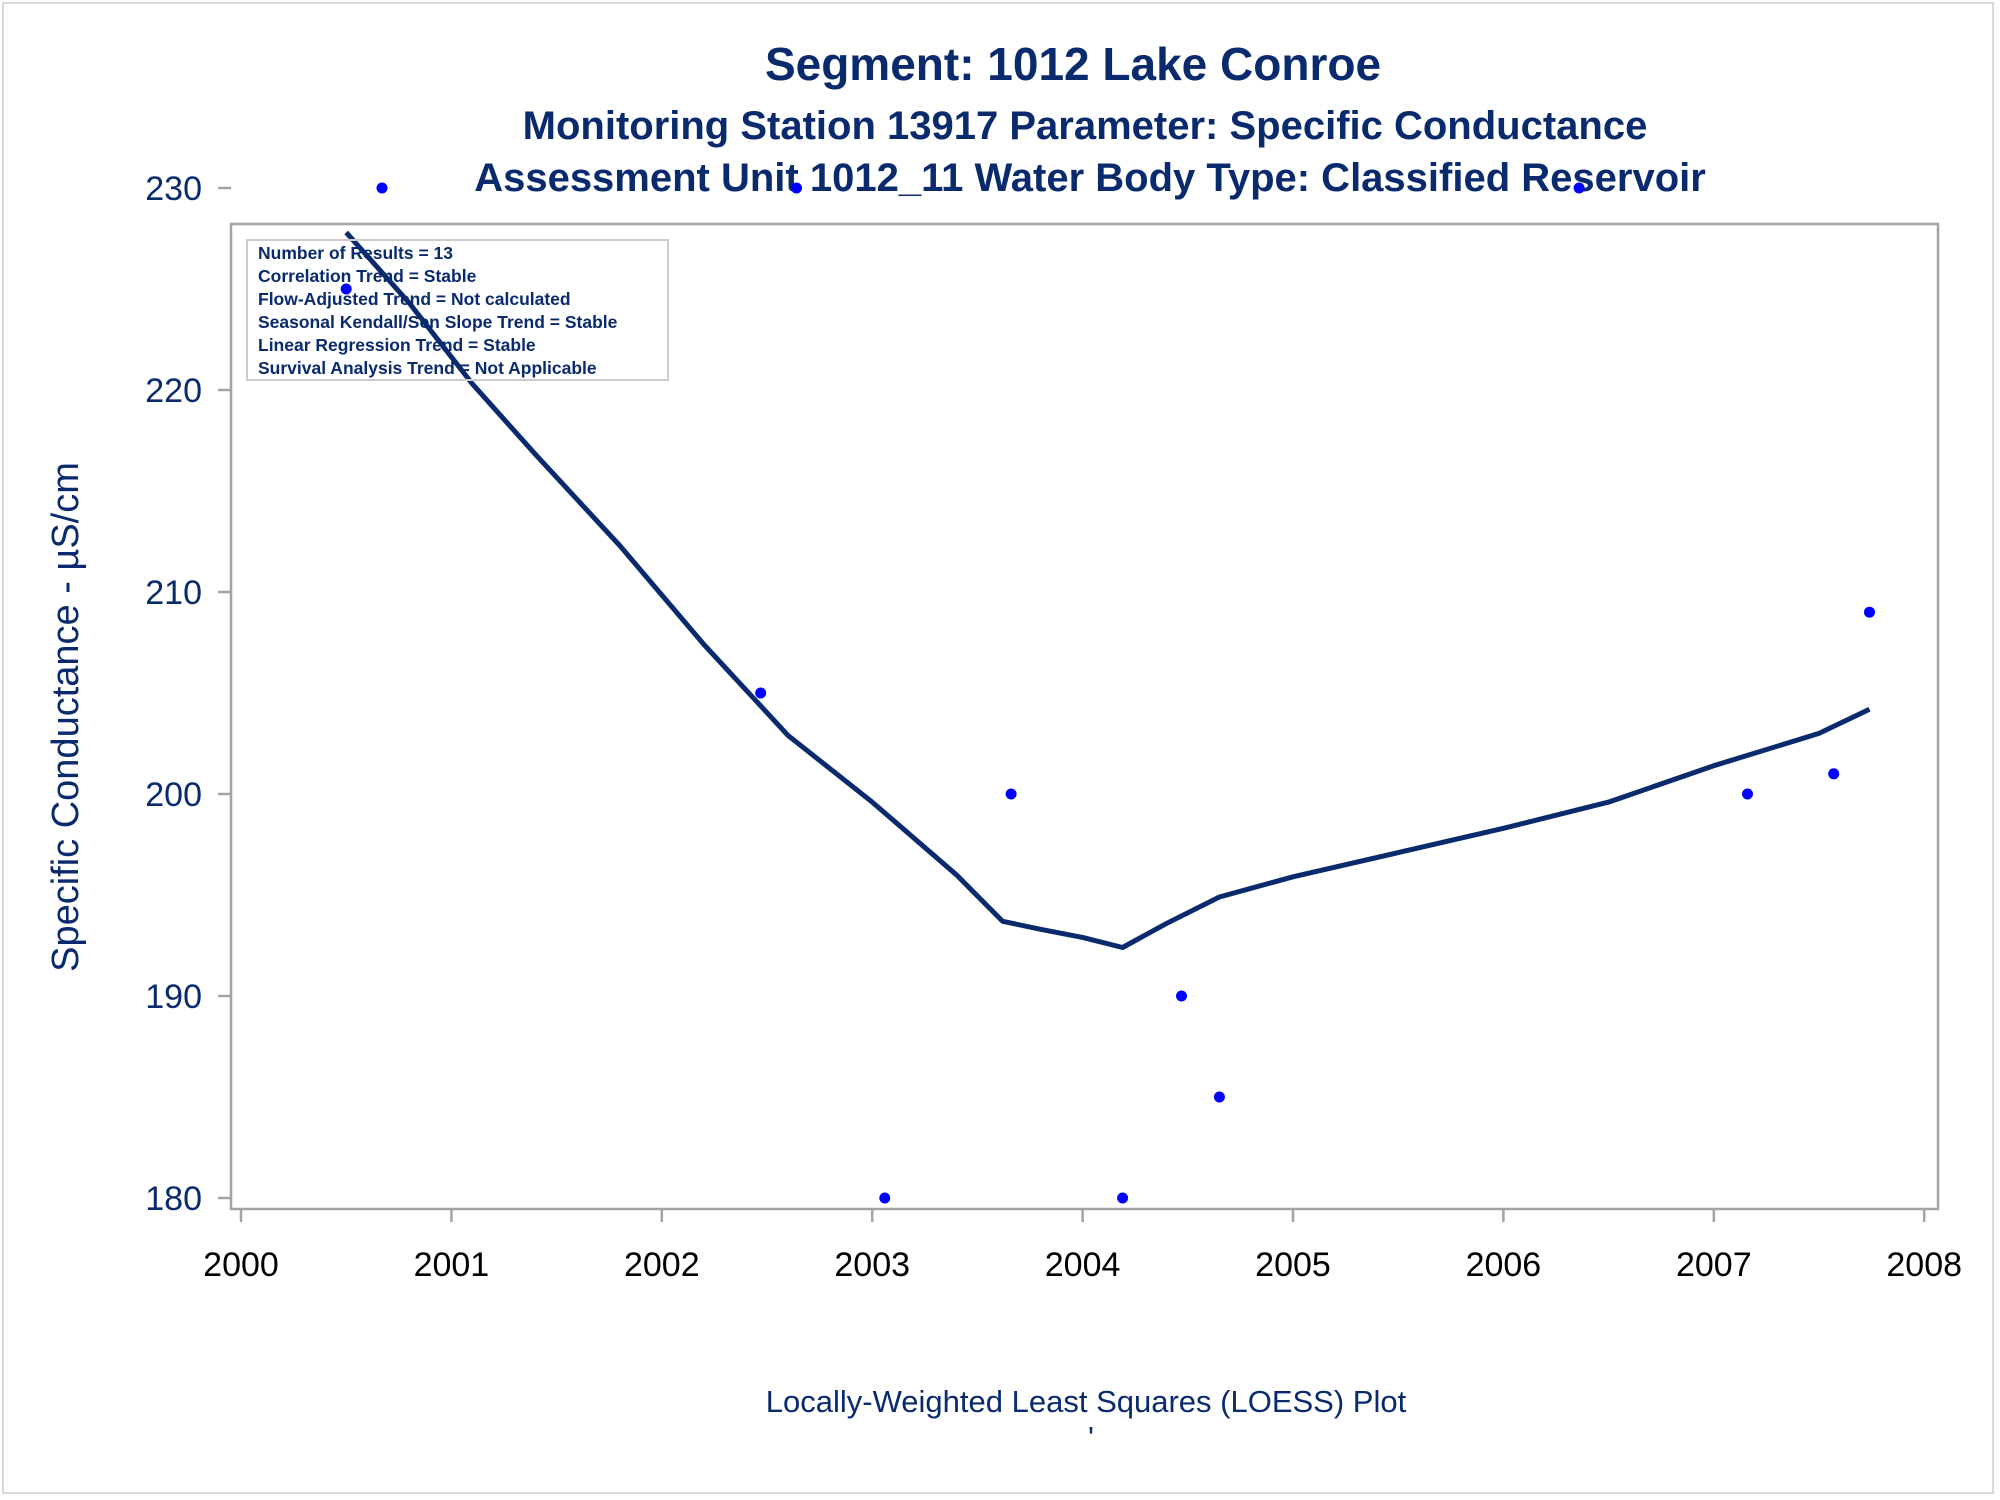 The height and width of the screenshot is (1500, 2000). What do you see at coordinates (66, 717) in the screenshot?
I see `y-axis-label: Specific Conductance - µS/cm` at bounding box center [66, 717].